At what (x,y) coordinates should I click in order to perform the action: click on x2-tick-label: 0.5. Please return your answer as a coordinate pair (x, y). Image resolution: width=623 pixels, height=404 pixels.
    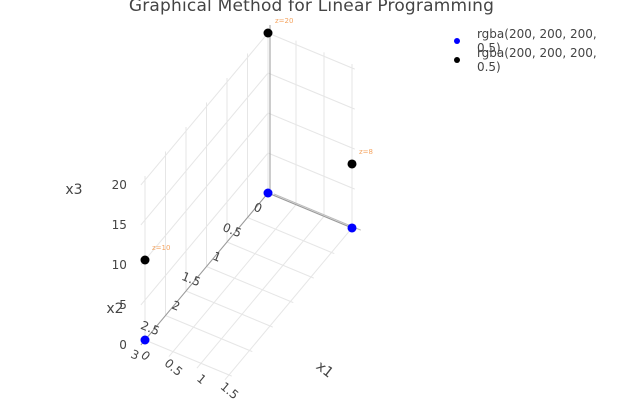
    Looking at the image, I should click on (232, 230).